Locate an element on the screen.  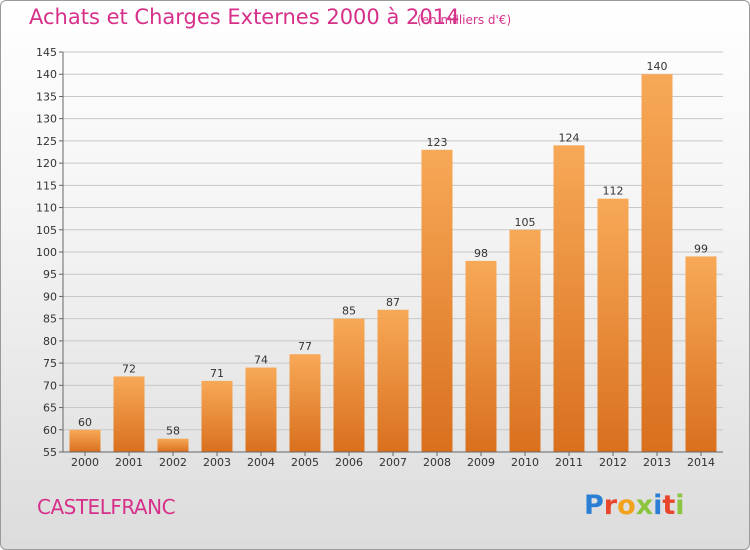
x-tick-label-2001: 2001 is located at coordinates (129, 462).